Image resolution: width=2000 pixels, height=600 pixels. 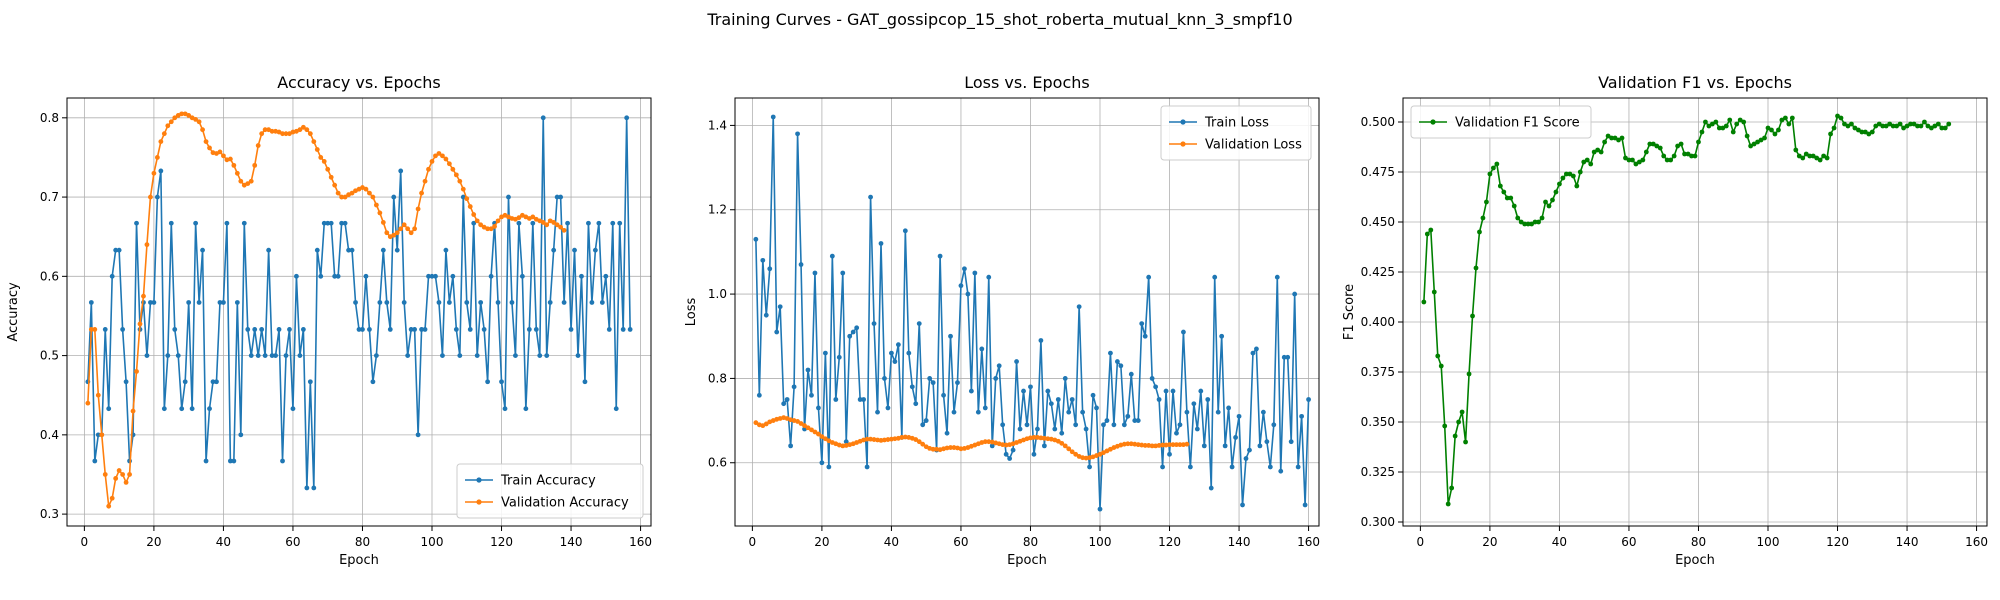 What do you see at coordinates (1378, 272) in the screenshot?
I see `y-tick-label: 0.425` at bounding box center [1378, 272].